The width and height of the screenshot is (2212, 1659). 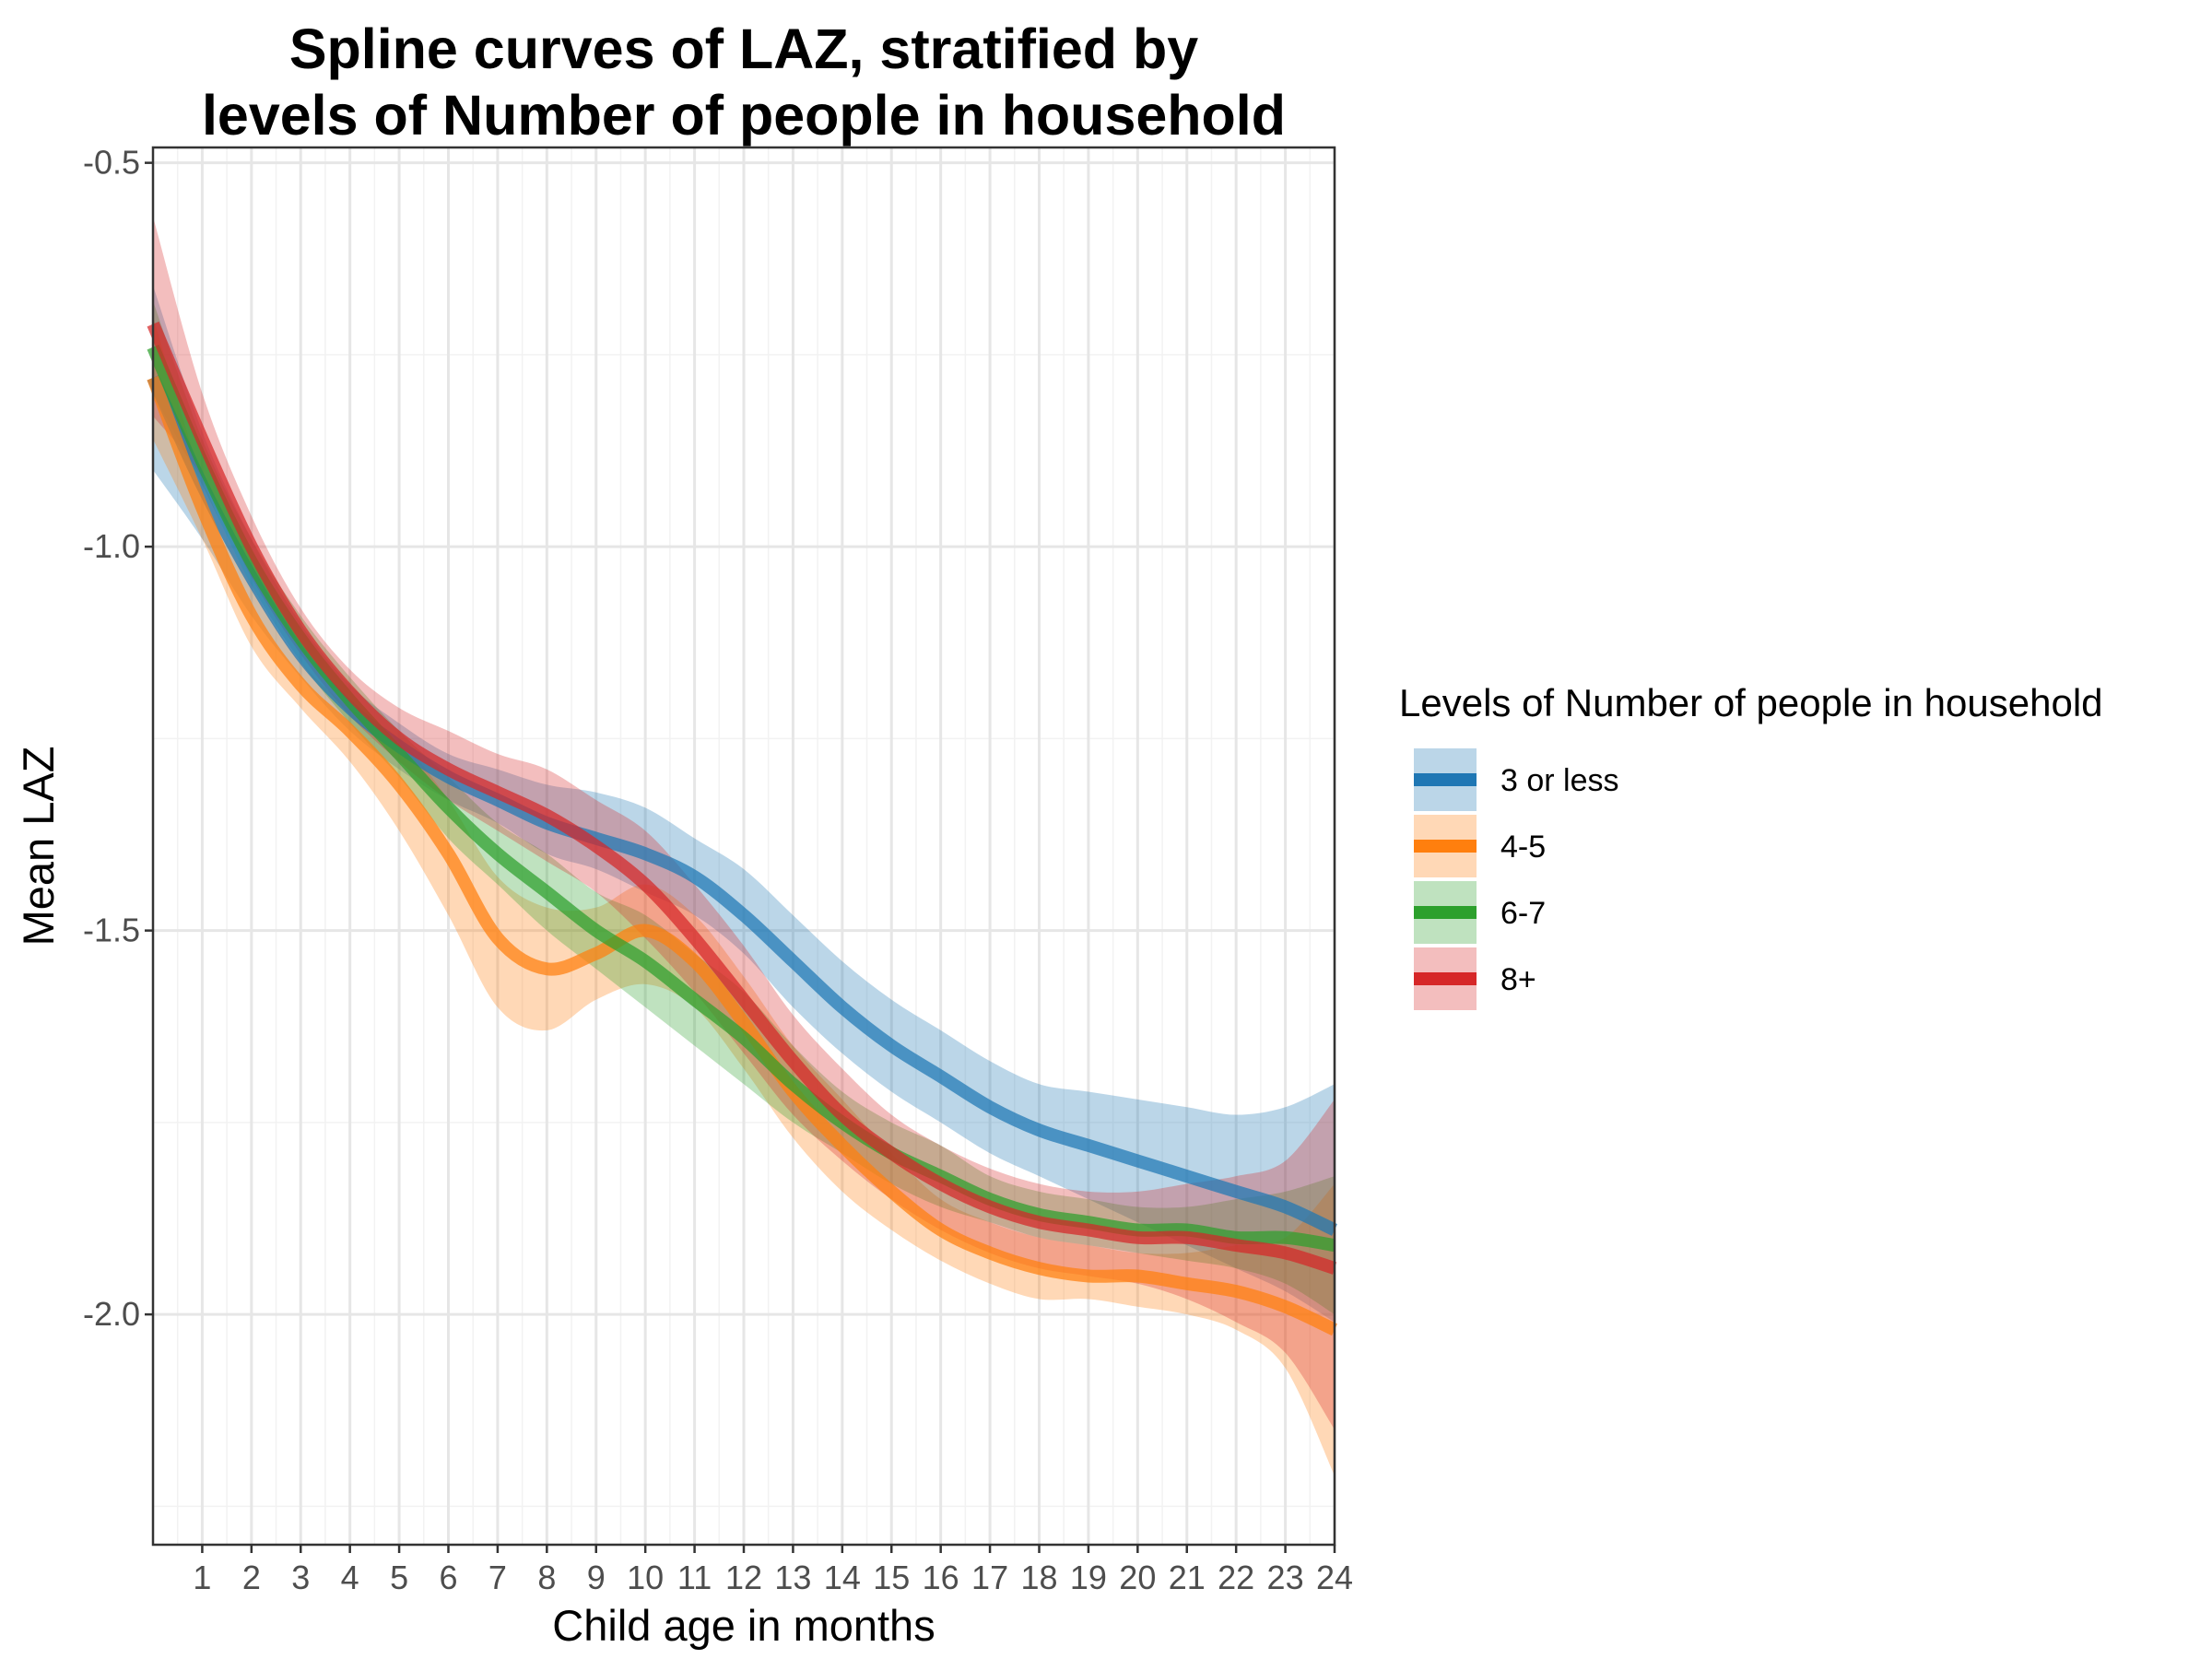 What do you see at coordinates (1751, 702) in the screenshot?
I see `legend-title: Levels of Number of people in household` at bounding box center [1751, 702].